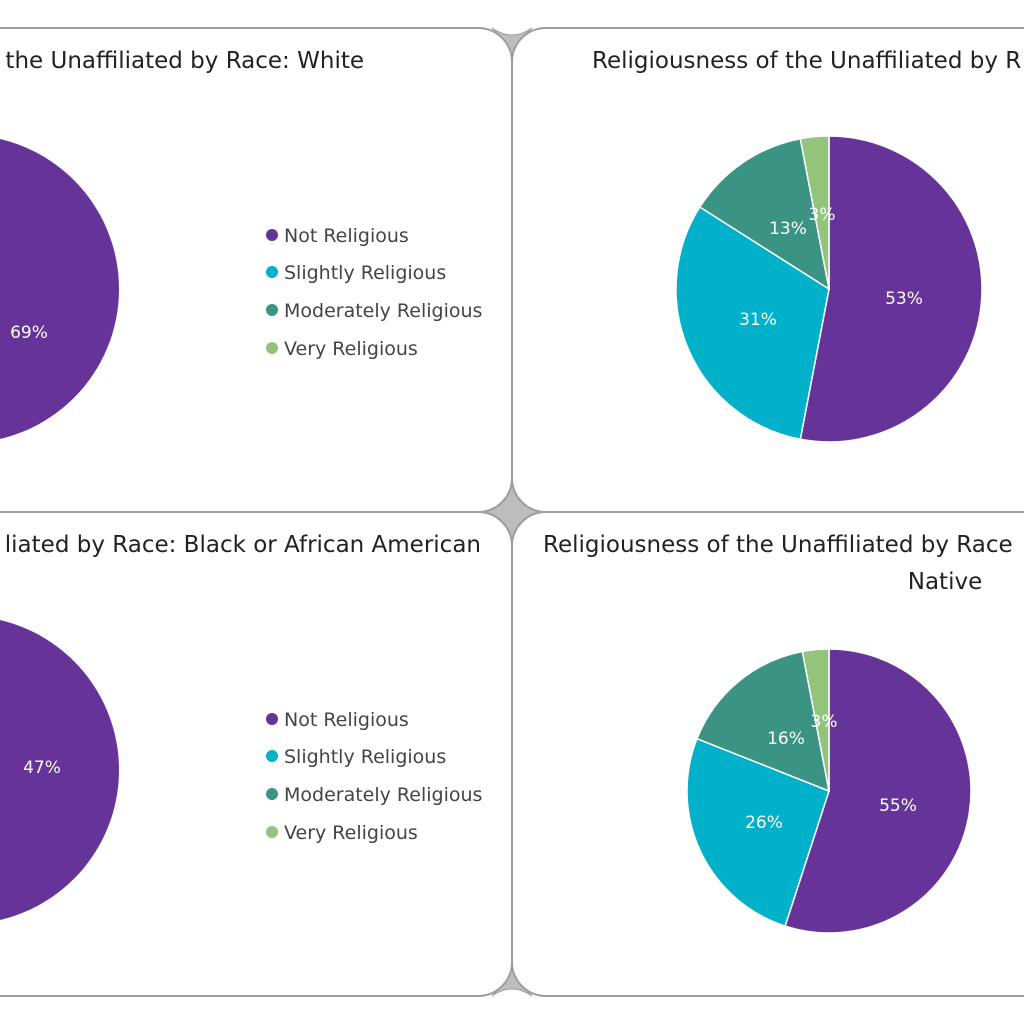 This screenshot has height=1024, width=1024. Describe the element at coordinates (945, 582) in the screenshot. I see `chart-title-native-line2: Native` at that location.